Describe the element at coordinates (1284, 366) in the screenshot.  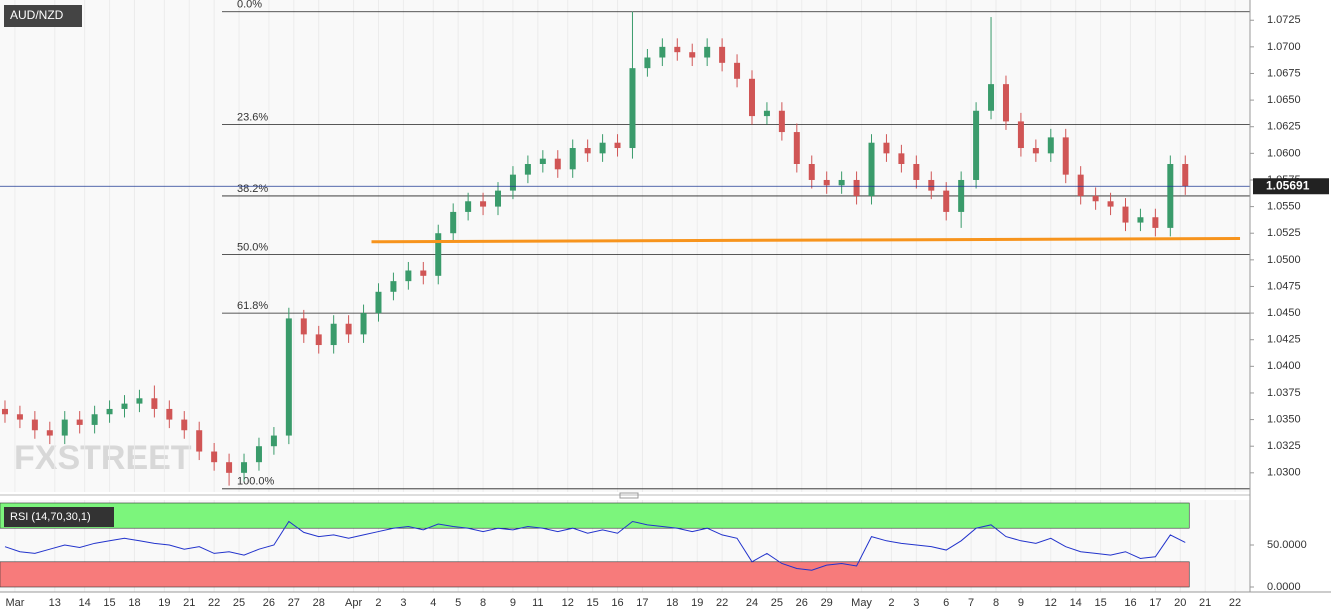
I see `y-tick-label: 1.0400` at that location.